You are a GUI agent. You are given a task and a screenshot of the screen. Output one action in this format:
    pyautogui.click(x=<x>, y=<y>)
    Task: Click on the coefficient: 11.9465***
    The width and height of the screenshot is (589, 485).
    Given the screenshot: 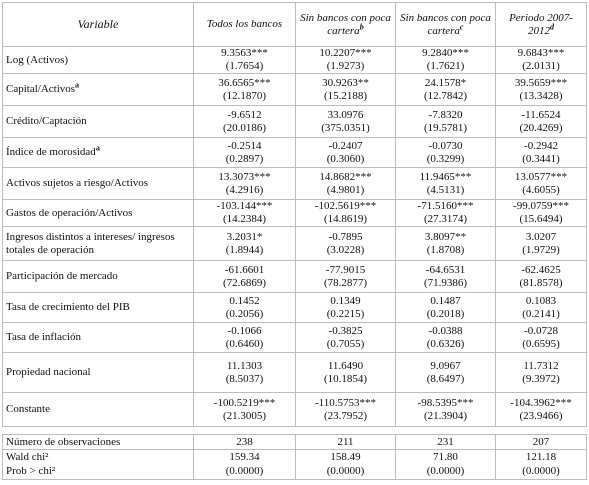 What is the action you would take?
    pyautogui.click(x=445, y=176)
    